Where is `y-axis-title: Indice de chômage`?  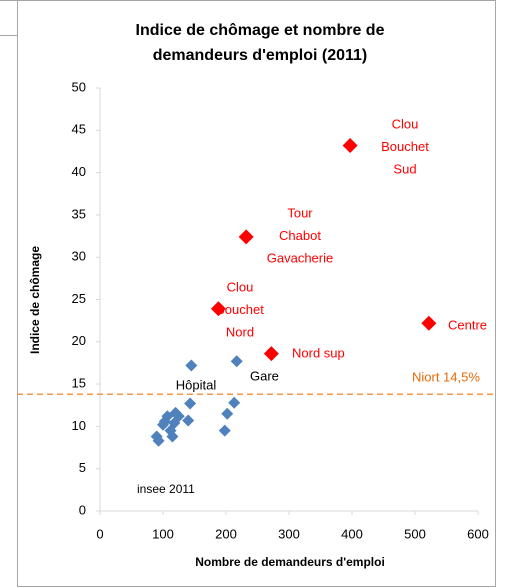
y-axis-title: Indice de chômage is located at coordinates (35, 300).